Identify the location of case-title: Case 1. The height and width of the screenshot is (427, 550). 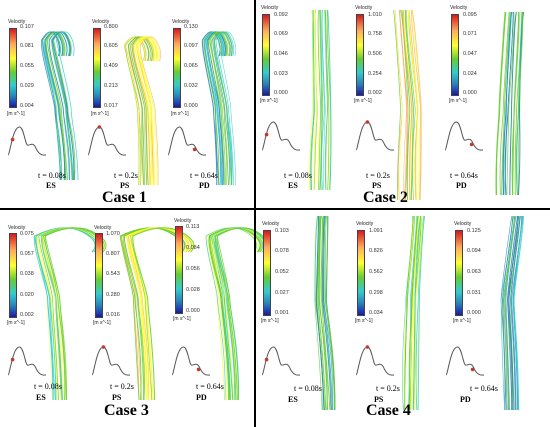
(124, 197).